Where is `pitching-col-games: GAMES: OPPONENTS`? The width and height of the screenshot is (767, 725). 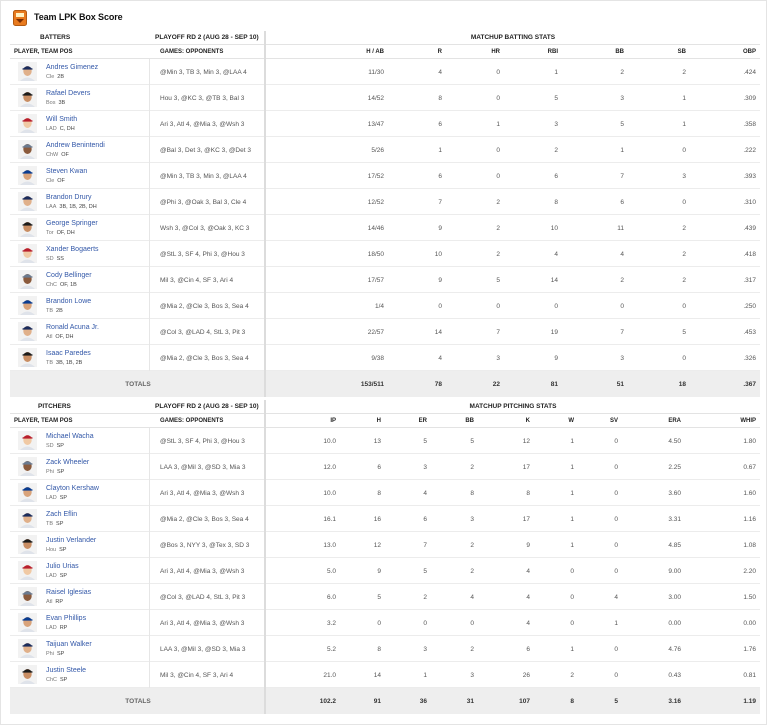
pitching-col-games: GAMES: OPPONENTS is located at coordinates (192, 421).